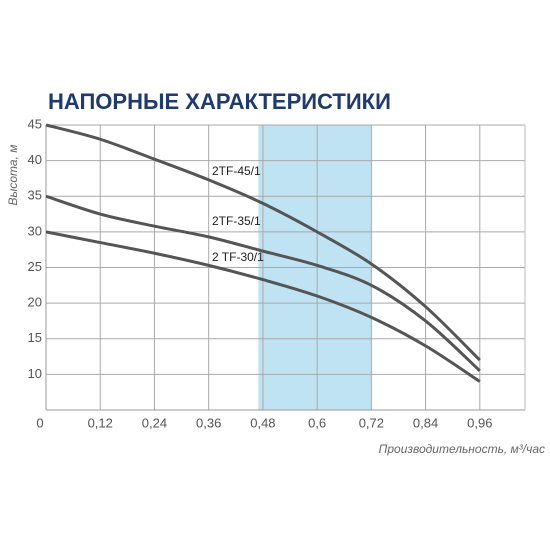  Describe the element at coordinates (13, 175) in the screenshot. I see `y-axis-label: Высота, м` at that location.